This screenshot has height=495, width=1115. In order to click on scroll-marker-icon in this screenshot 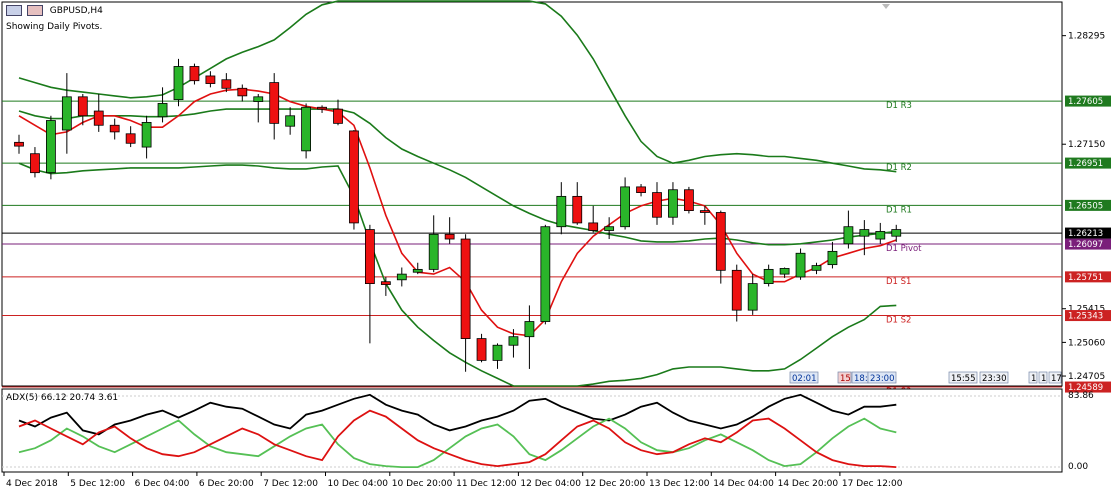, I will do `click(886, 6)`.